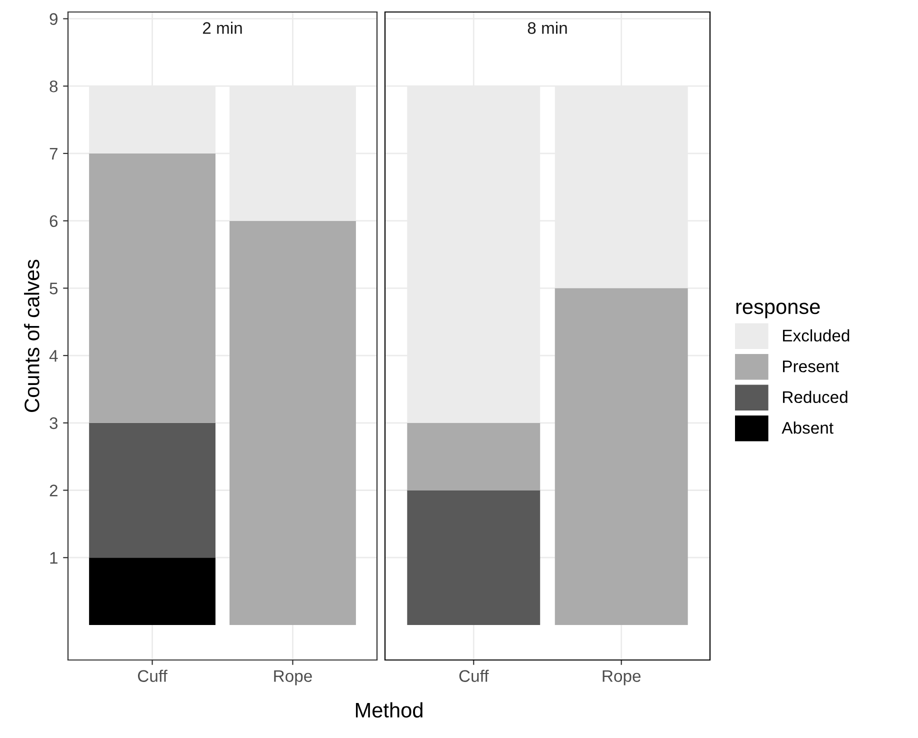  I want to click on y-axis-title: Counts of calves, so click(32, 336).